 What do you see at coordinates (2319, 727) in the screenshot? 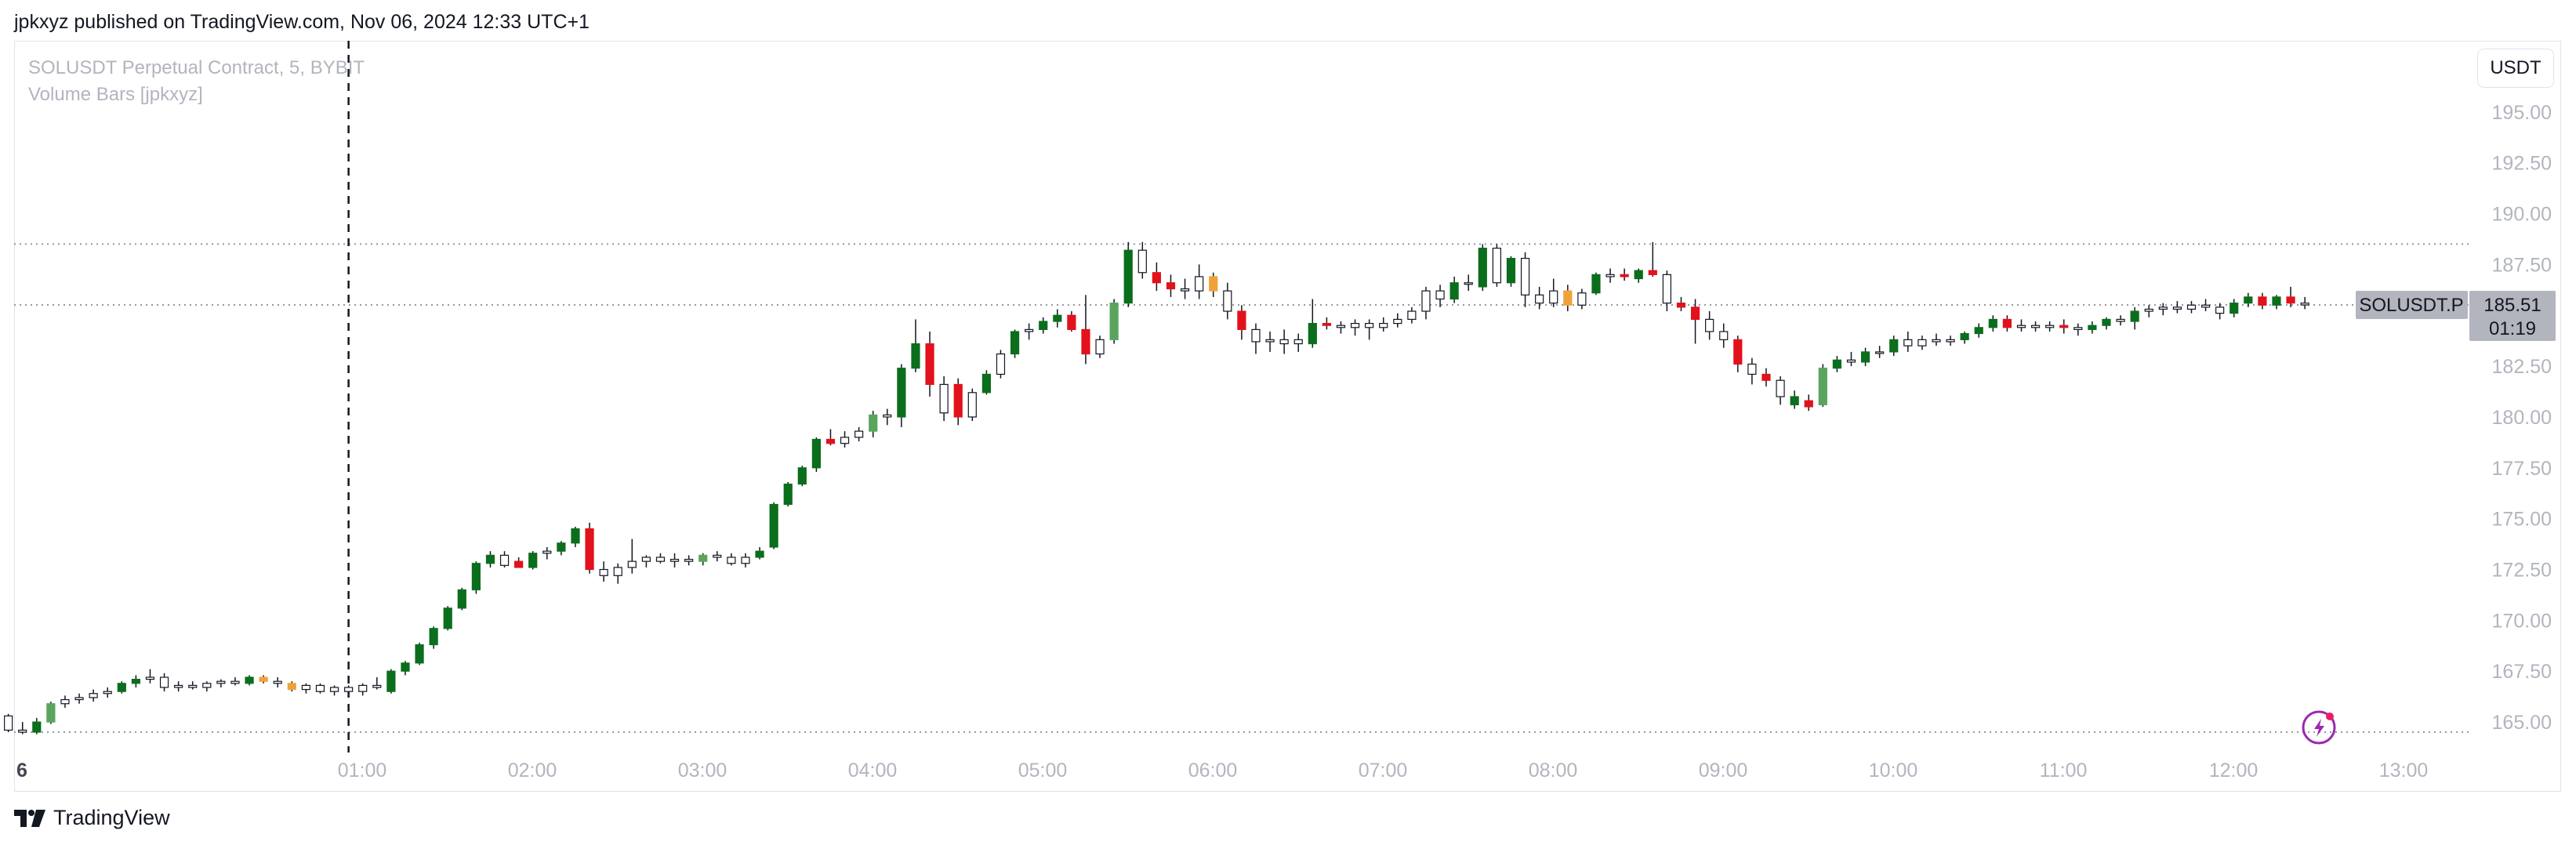
I see `lightning-icon` at bounding box center [2319, 727].